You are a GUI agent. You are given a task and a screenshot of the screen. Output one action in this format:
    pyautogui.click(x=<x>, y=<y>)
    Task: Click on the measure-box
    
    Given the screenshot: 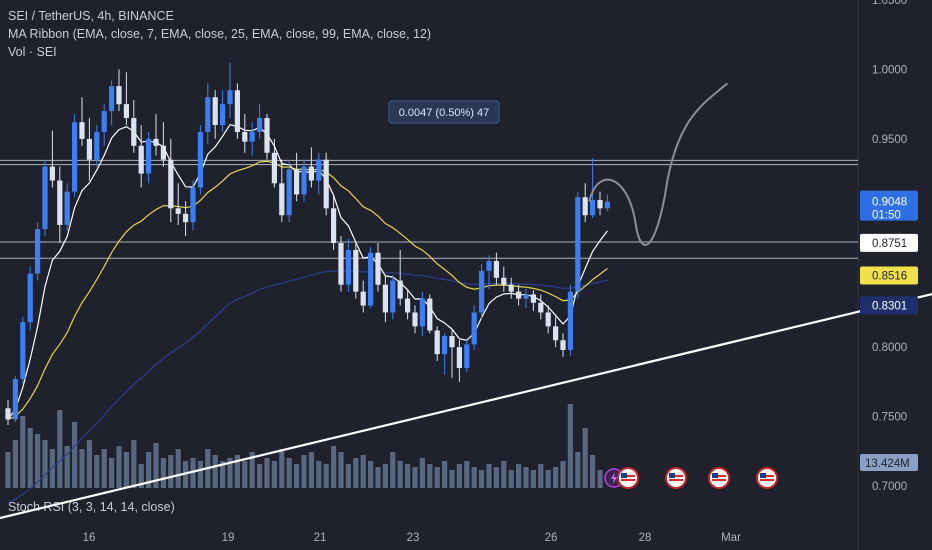 What is the action you would take?
    pyautogui.click(x=444, y=112)
    